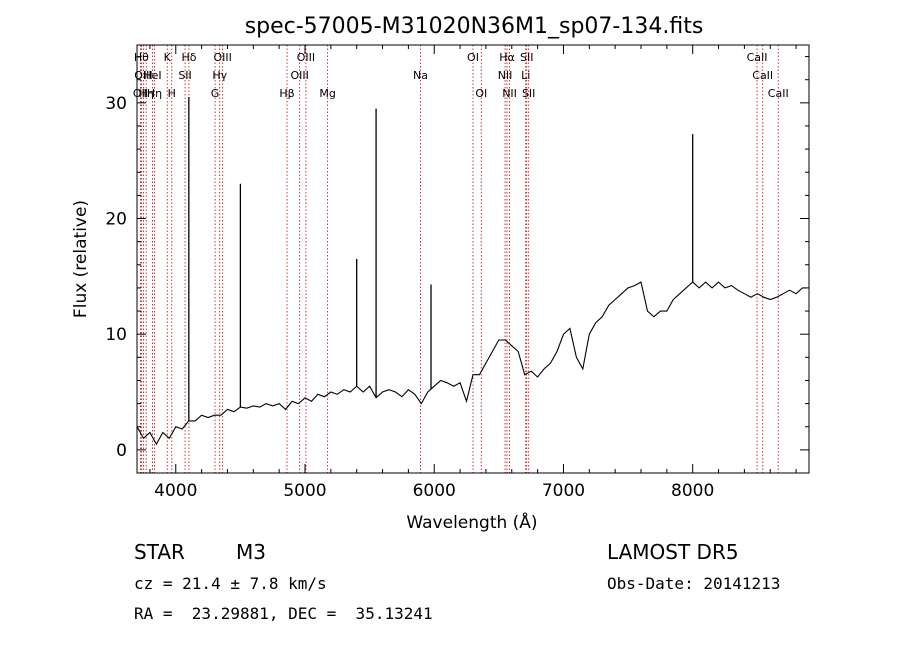  I want to click on marker-label: H, so click(172, 93).